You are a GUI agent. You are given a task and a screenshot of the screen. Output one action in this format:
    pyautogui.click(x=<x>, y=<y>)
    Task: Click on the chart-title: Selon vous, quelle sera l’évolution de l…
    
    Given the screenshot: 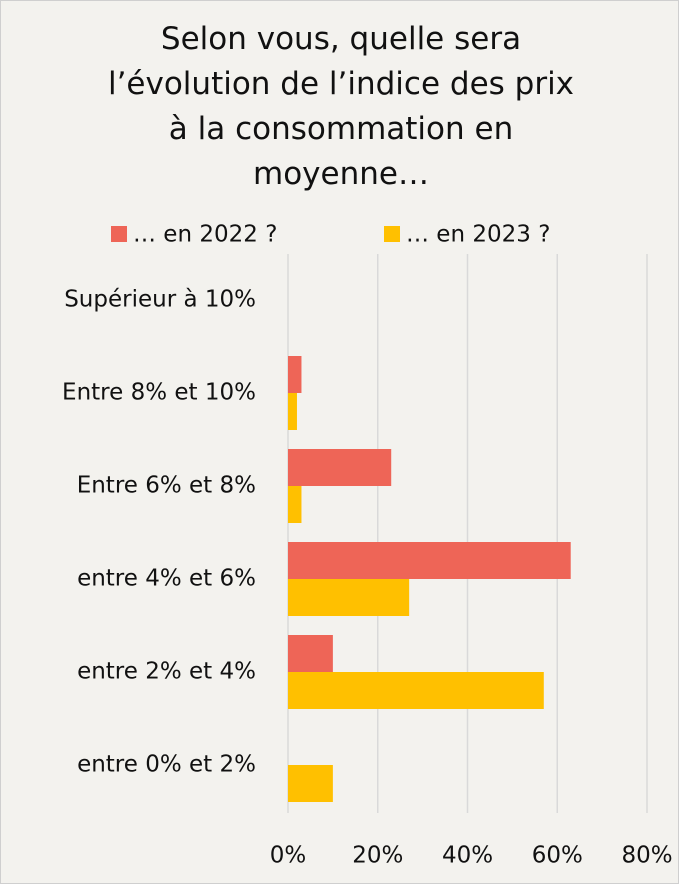 What is the action you would take?
    pyautogui.click(x=341, y=106)
    